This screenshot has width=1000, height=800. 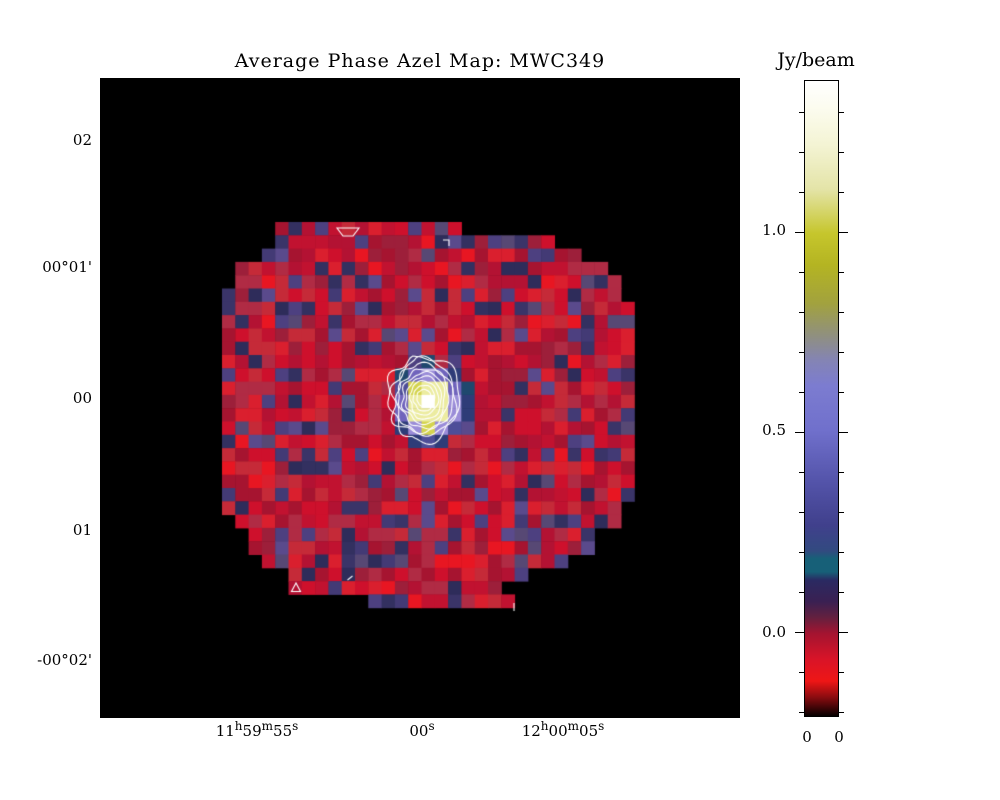 I want to click on ra-digits: 05, so click(x=589, y=731).